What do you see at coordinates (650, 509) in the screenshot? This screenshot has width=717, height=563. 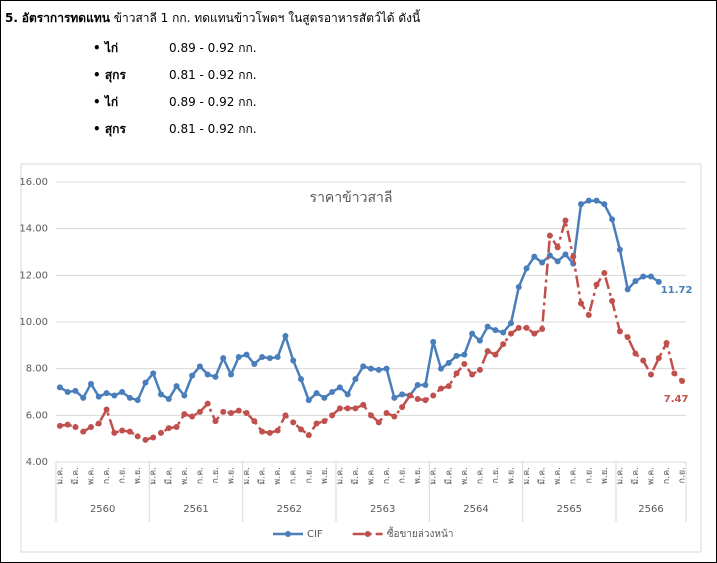 I see `x-group-label: 2566` at bounding box center [650, 509].